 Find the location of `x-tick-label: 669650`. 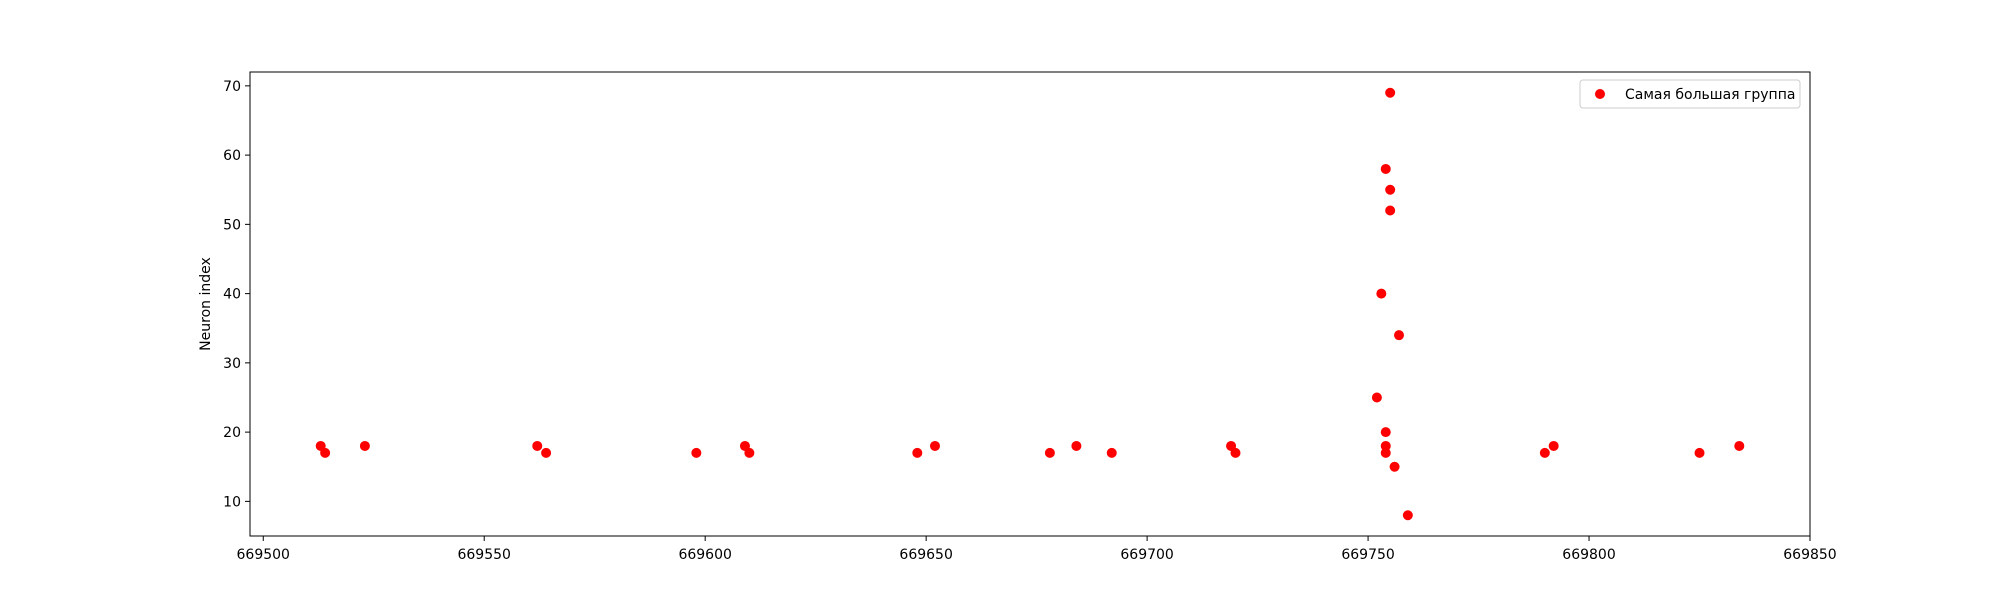

x-tick-label: 669650 is located at coordinates (925, 555).